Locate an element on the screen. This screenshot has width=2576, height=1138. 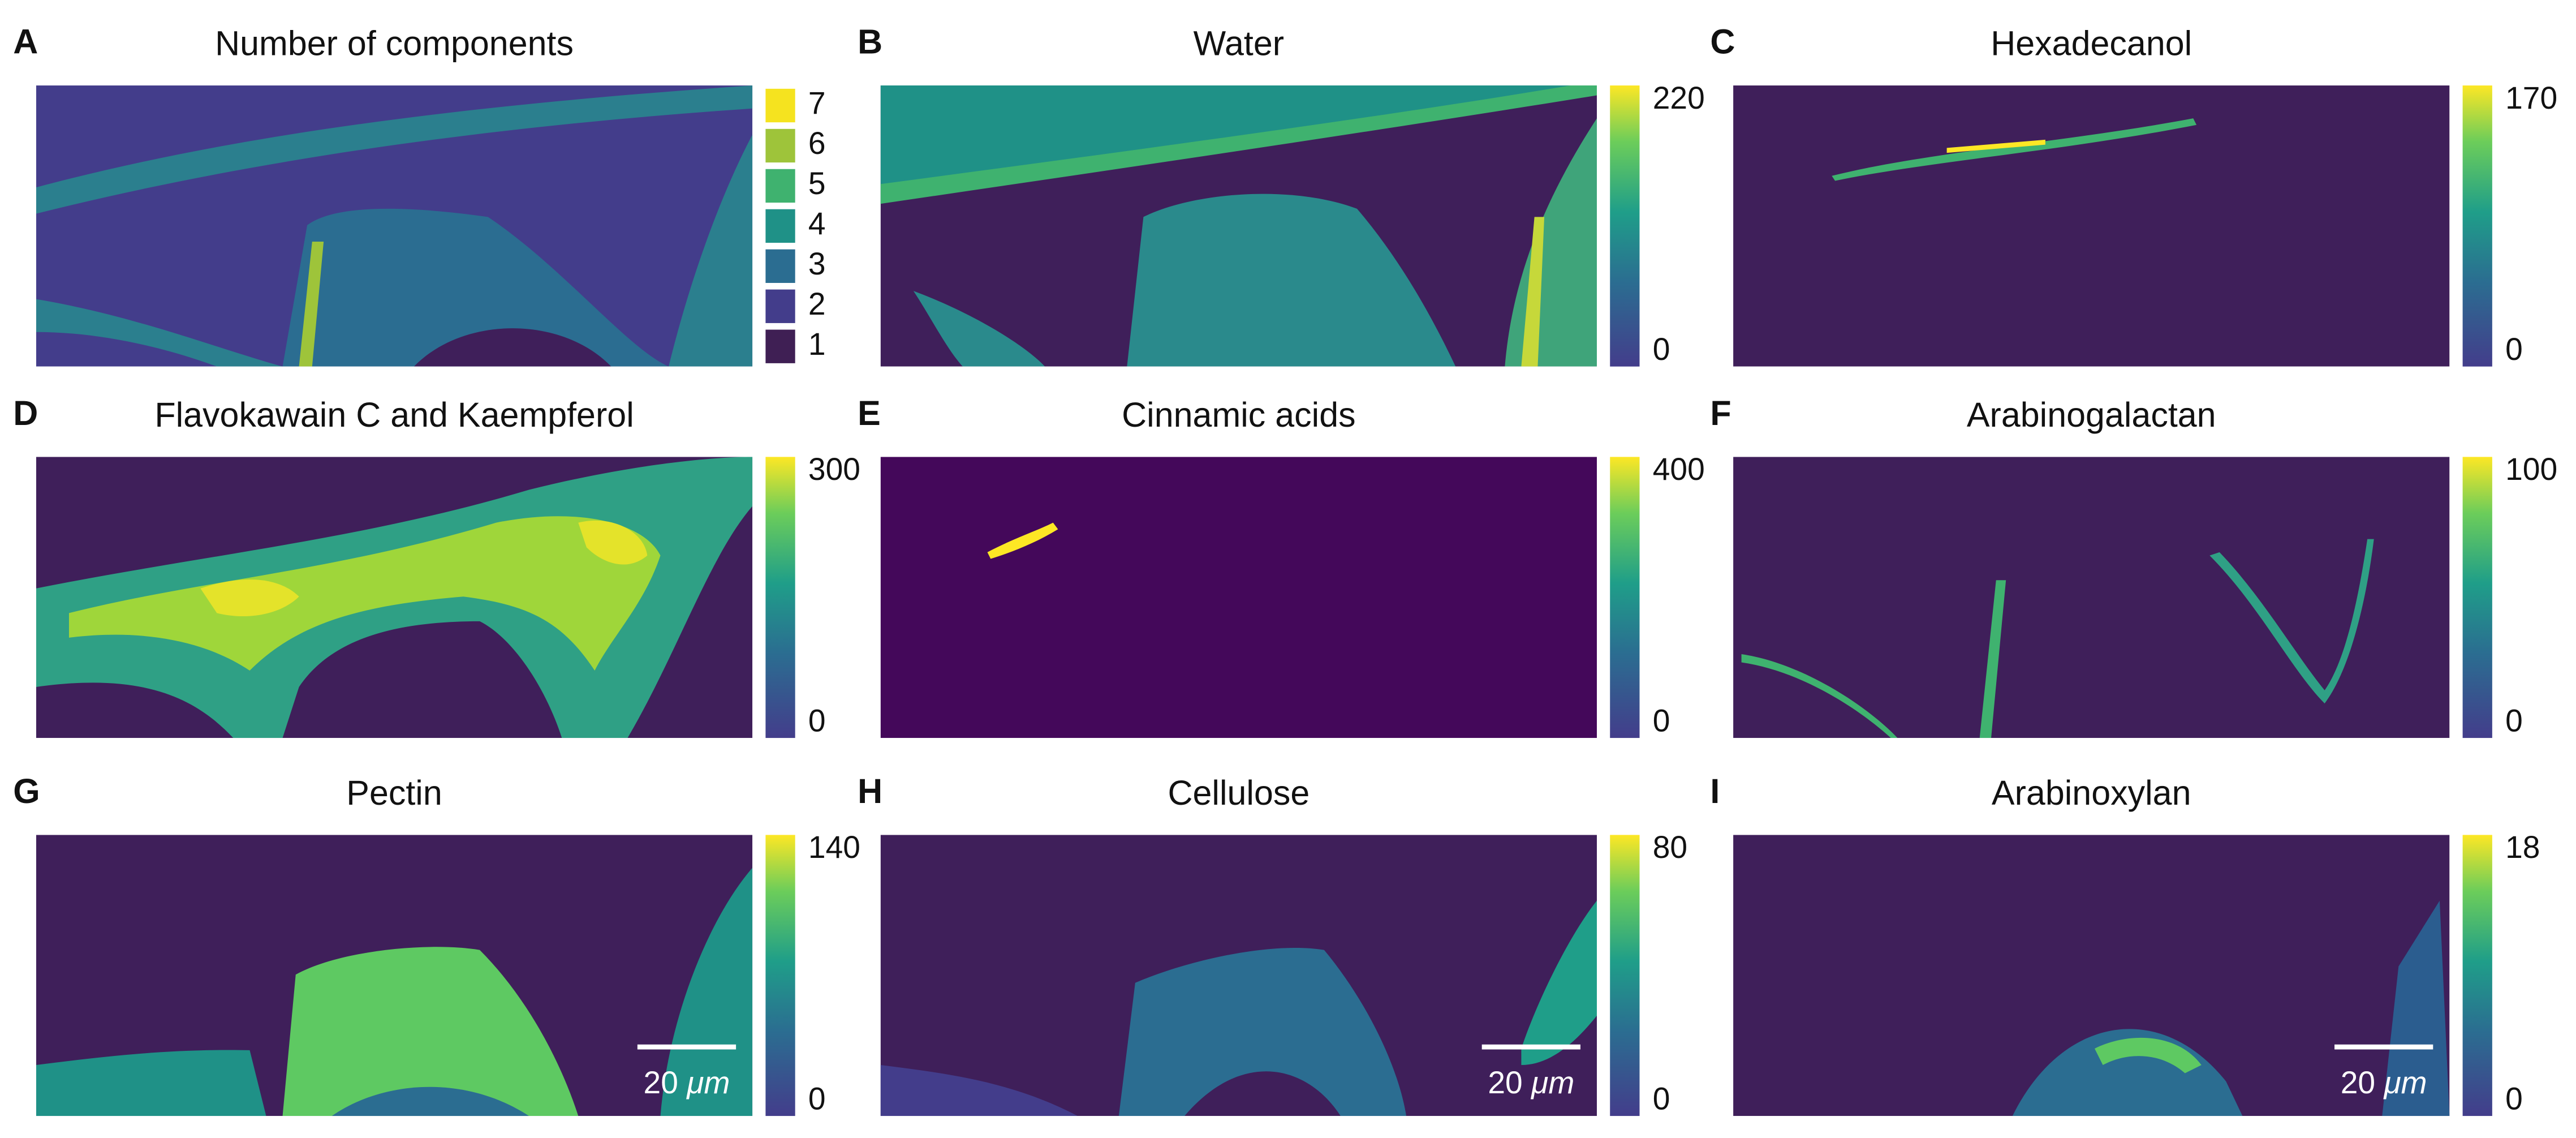
panel-letter: E is located at coordinates (869, 413).